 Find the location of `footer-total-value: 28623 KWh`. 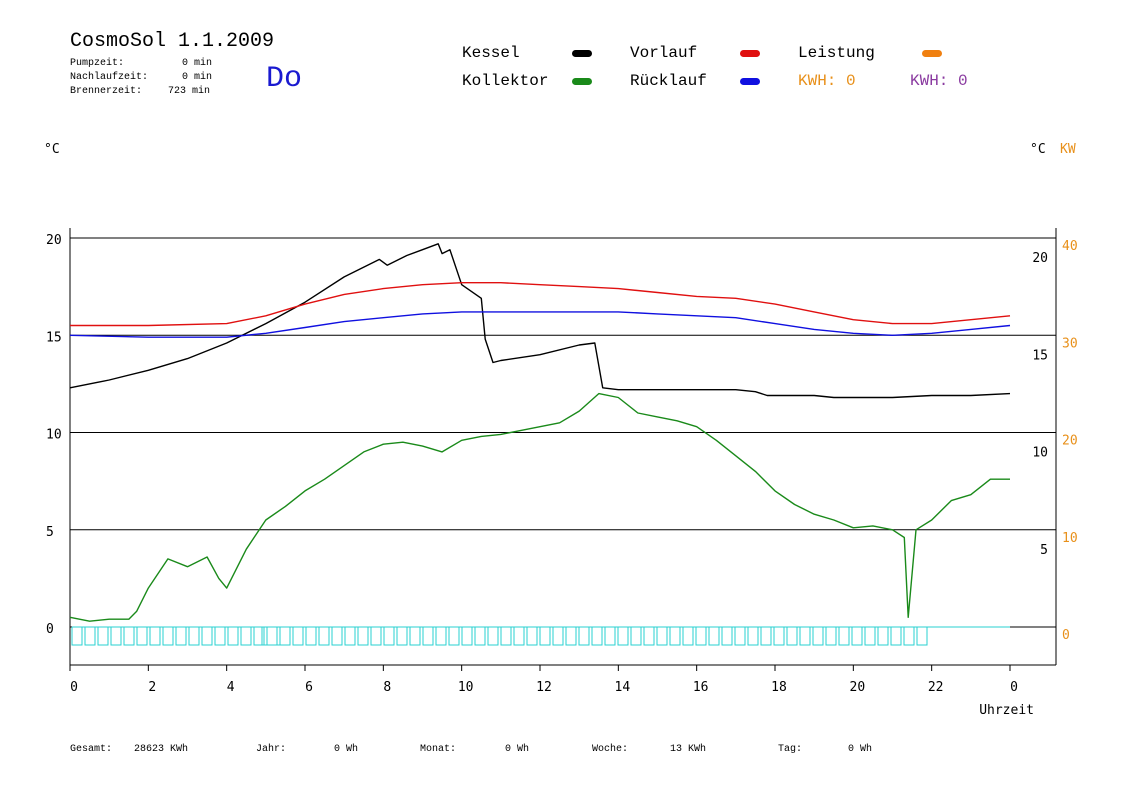

footer-total-value: 28623 KWh is located at coordinates (161, 749).